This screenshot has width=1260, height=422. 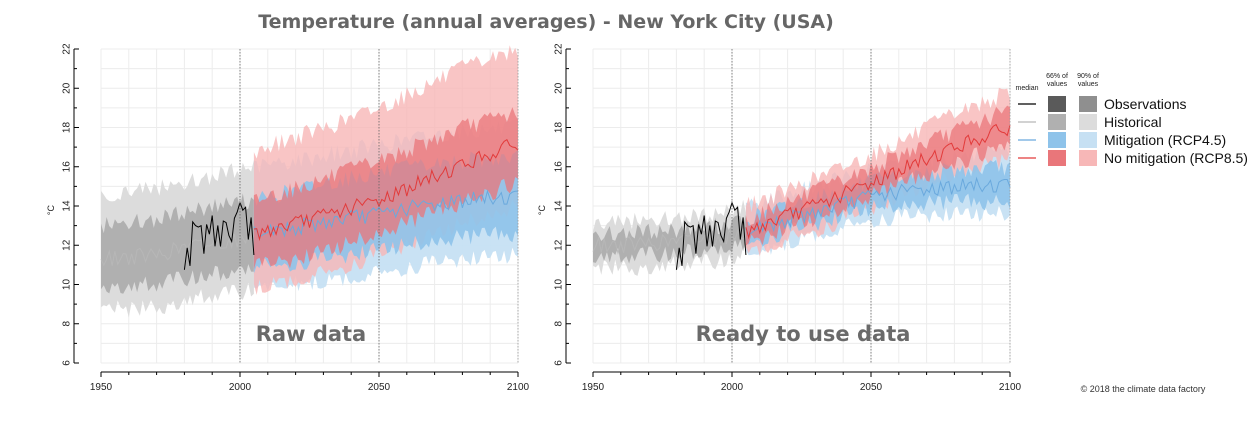 I want to click on legend-label-rcp85: No mitigation (RCP8.5), so click(x=1176, y=158).